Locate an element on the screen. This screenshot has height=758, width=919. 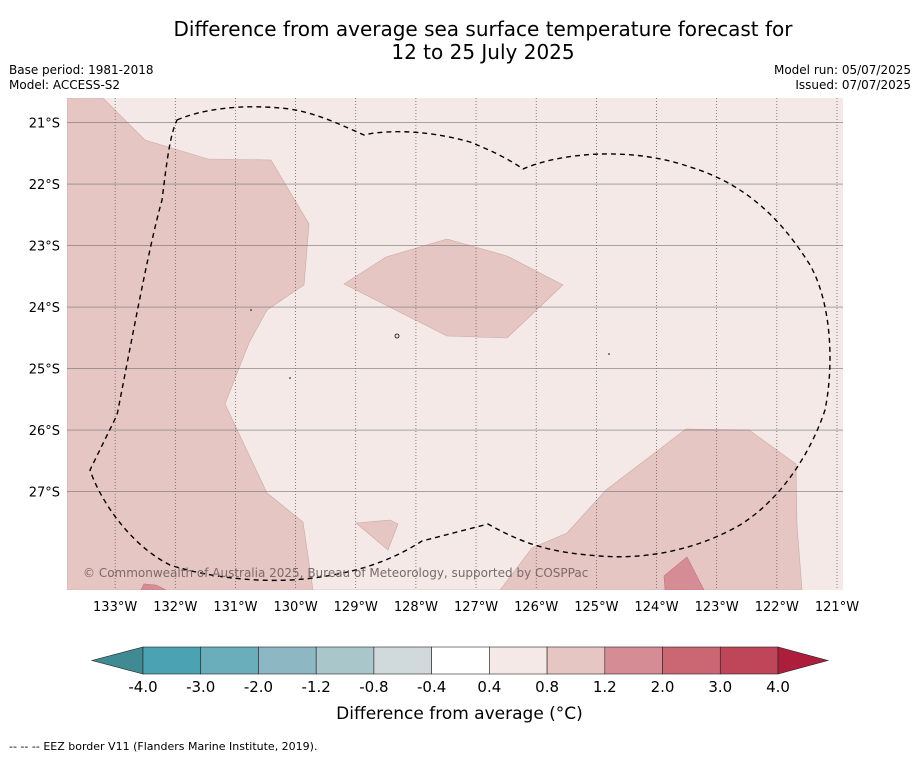
latitude-tick-label: 24°S is located at coordinates (44, 308).